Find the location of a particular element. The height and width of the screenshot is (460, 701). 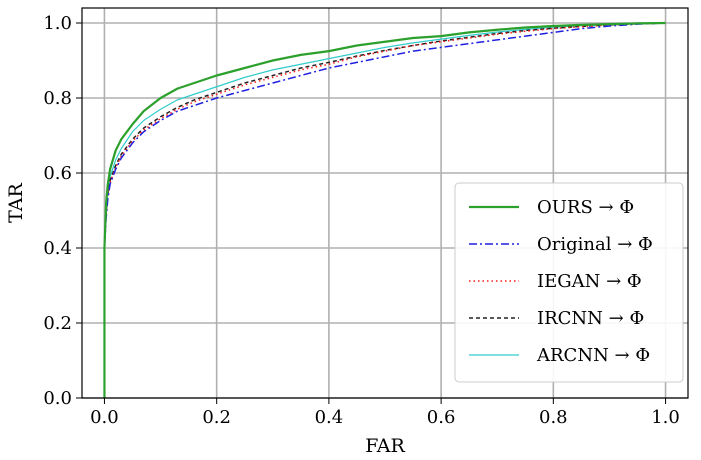

legend-label: ARCNN → Φ is located at coordinates (593, 355).